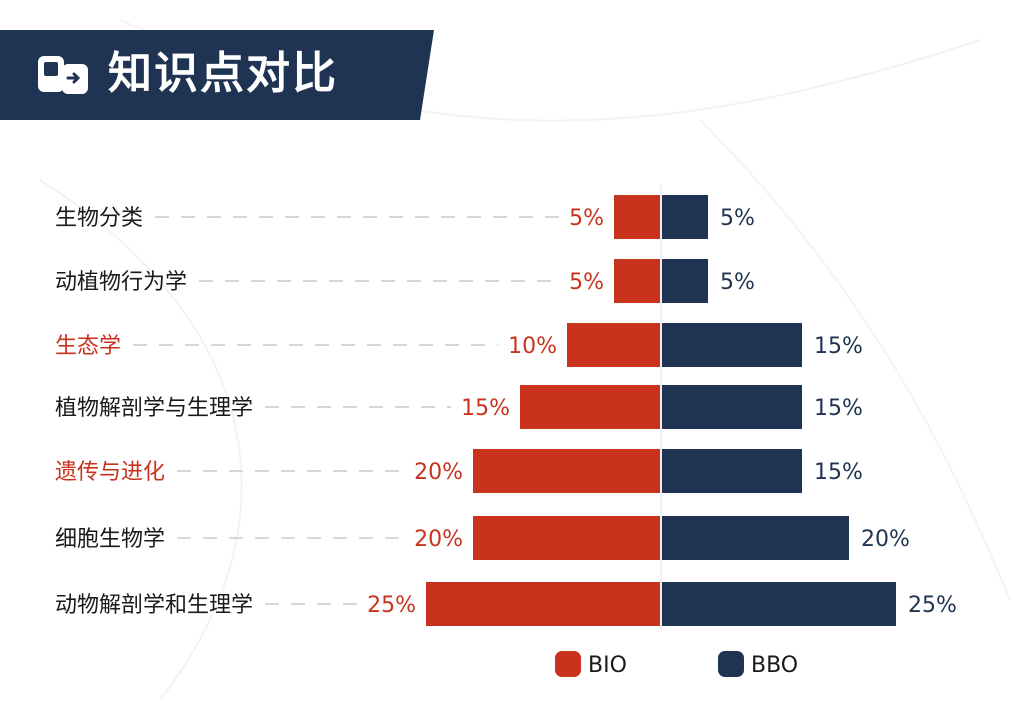  What do you see at coordinates (121, 282) in the screenshot?
I see `category-label: 动植物行为学` at bounding box center [121, 282].